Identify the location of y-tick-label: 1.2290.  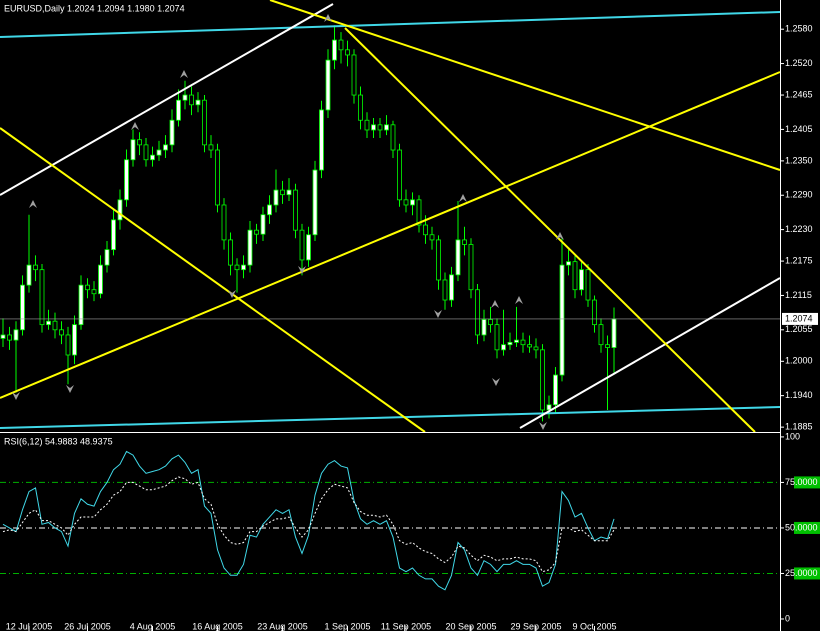
(799, 195).